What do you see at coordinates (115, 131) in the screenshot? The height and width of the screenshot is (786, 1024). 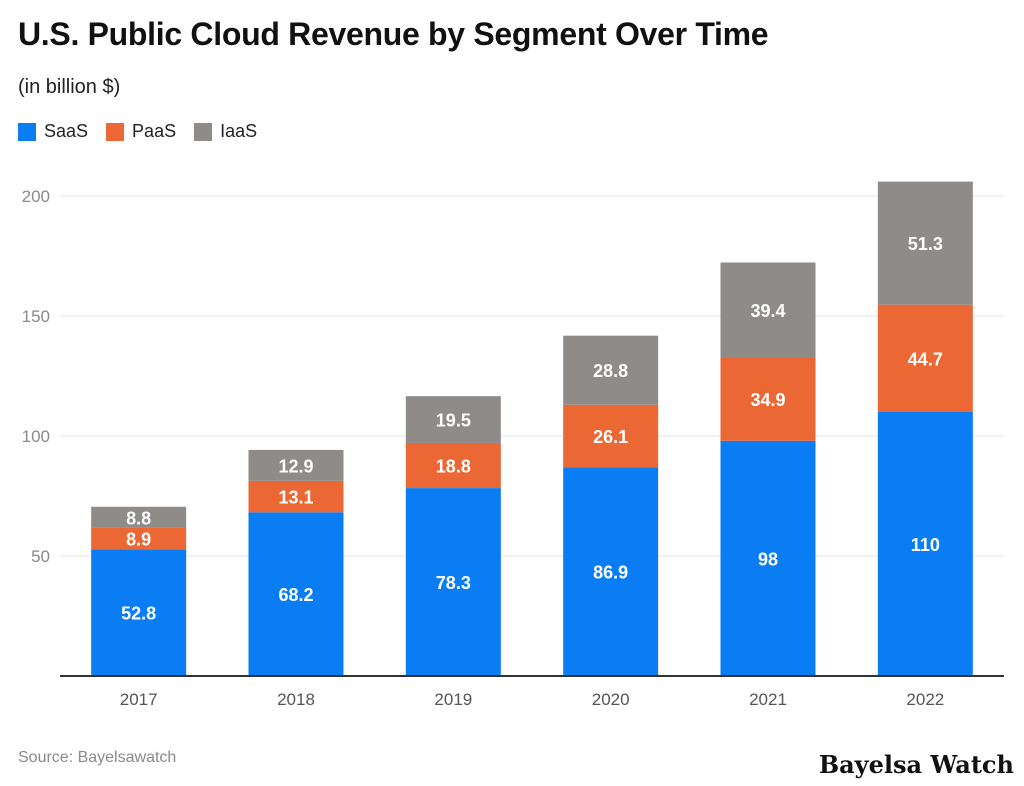 I see `legend-swatch-paas` at bounding box center [115, 131].